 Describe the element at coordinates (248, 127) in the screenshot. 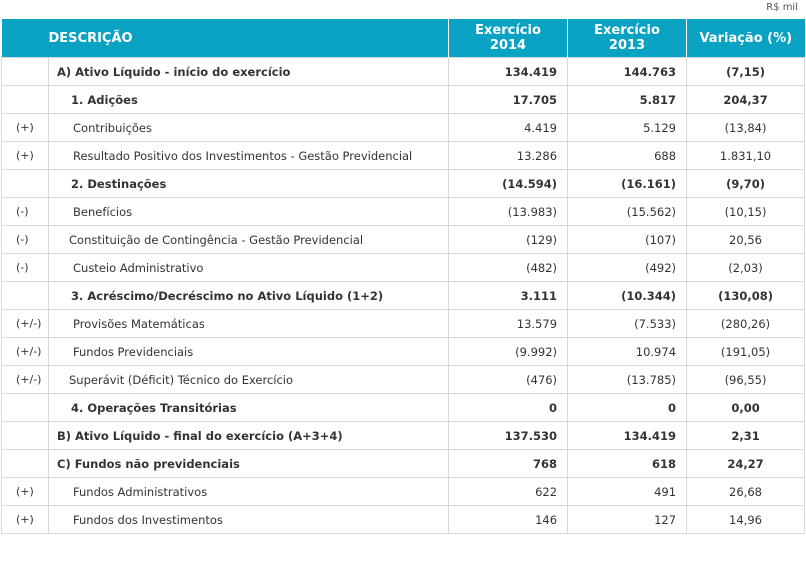

I see `row-label: Contribuições` at that location.